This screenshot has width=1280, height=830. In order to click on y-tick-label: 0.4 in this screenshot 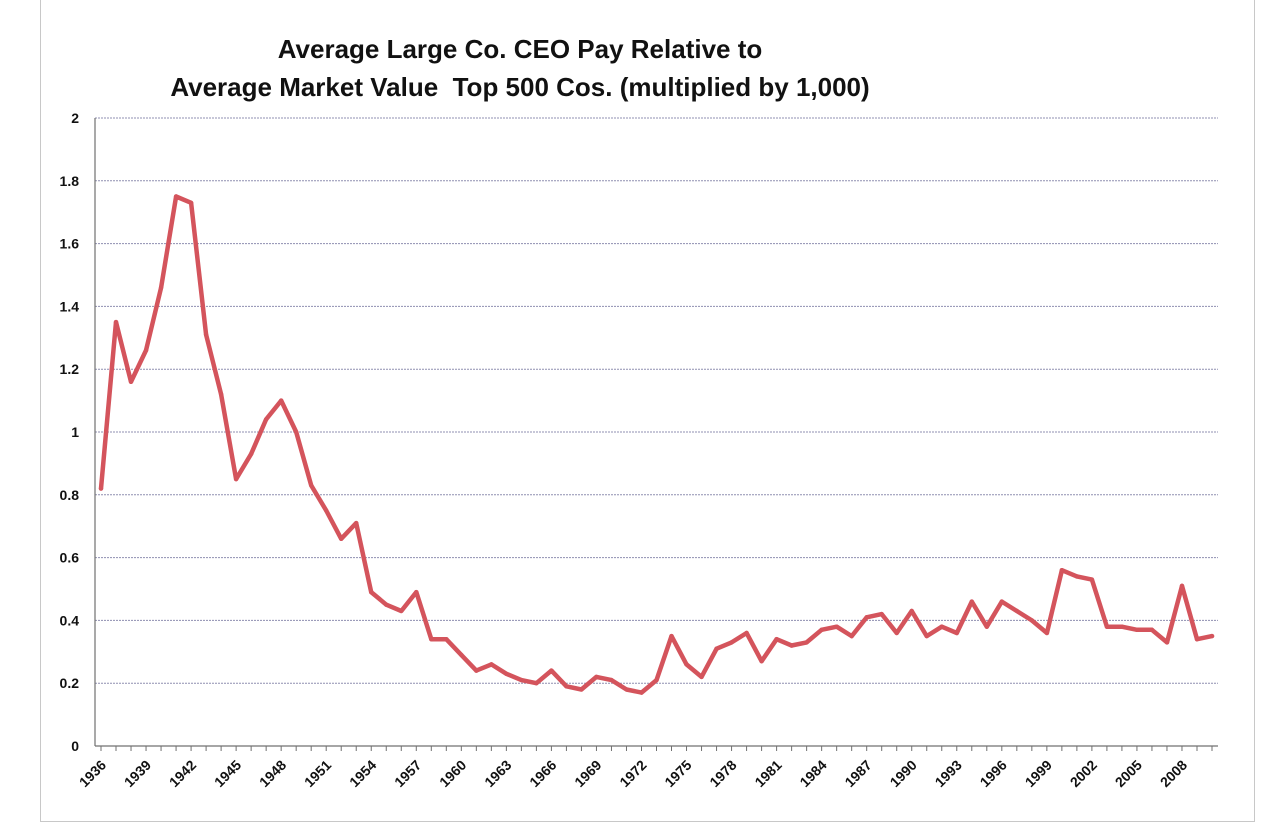, I will do `click(70, 620)`.